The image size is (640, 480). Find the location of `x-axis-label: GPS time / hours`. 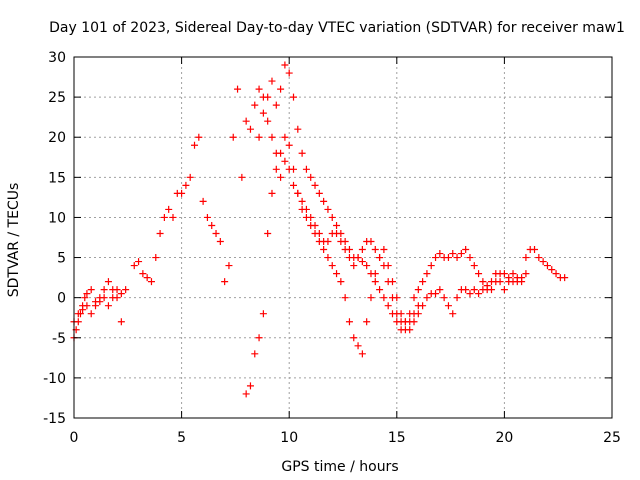

x-axis-label: GPS time / hours is located at coordinates (339, 467).